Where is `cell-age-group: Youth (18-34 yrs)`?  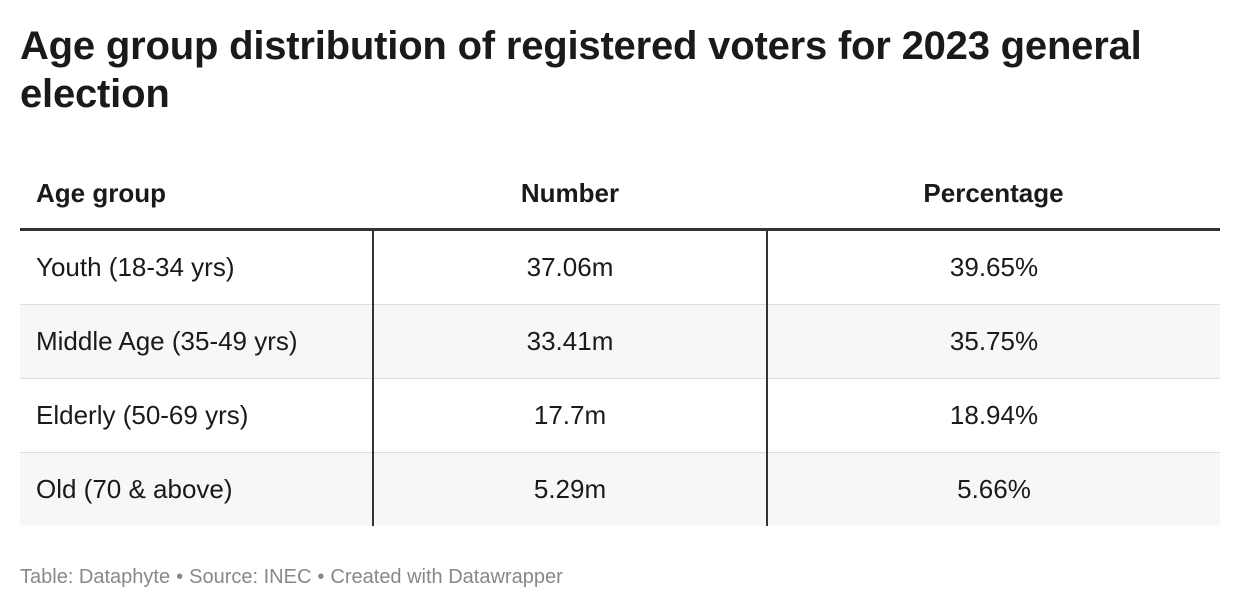 cell-age-group: Youth (18-34 yrs) is located at coordinates (197, 267).